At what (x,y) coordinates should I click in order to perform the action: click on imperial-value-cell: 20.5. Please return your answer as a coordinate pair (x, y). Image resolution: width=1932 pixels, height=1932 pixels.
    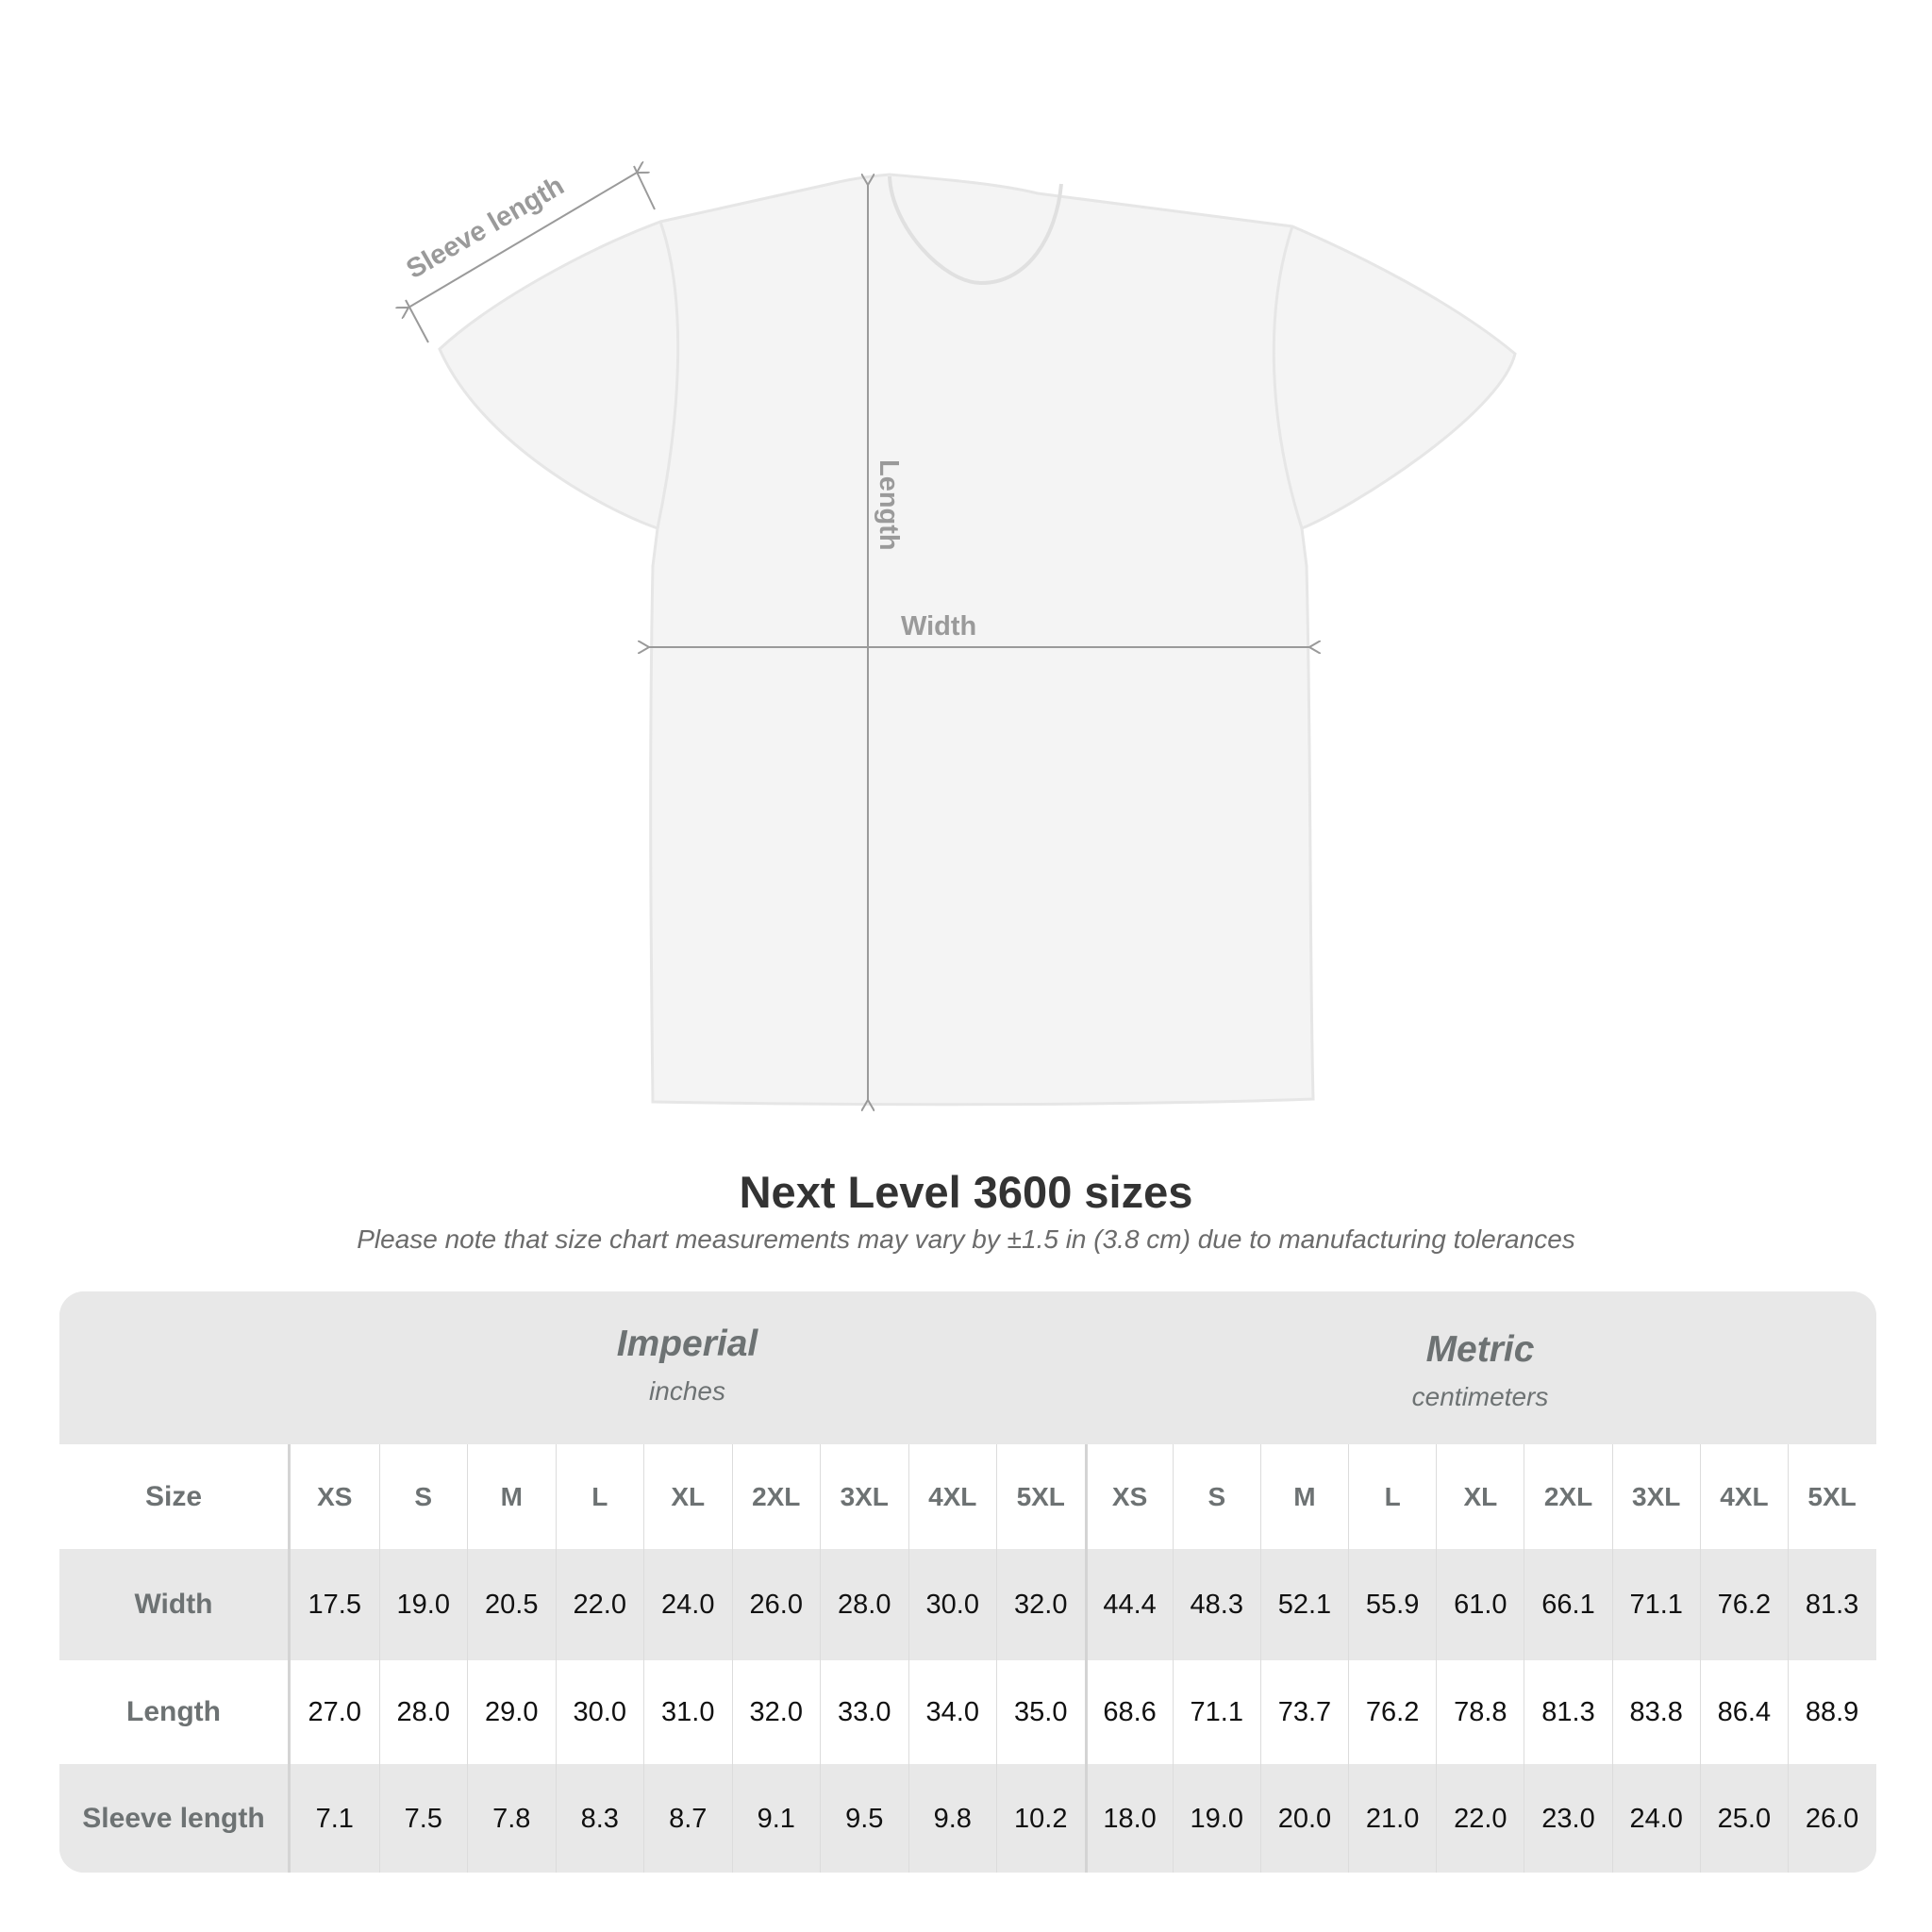
    Looking at the image, I should click on (512, 1604).